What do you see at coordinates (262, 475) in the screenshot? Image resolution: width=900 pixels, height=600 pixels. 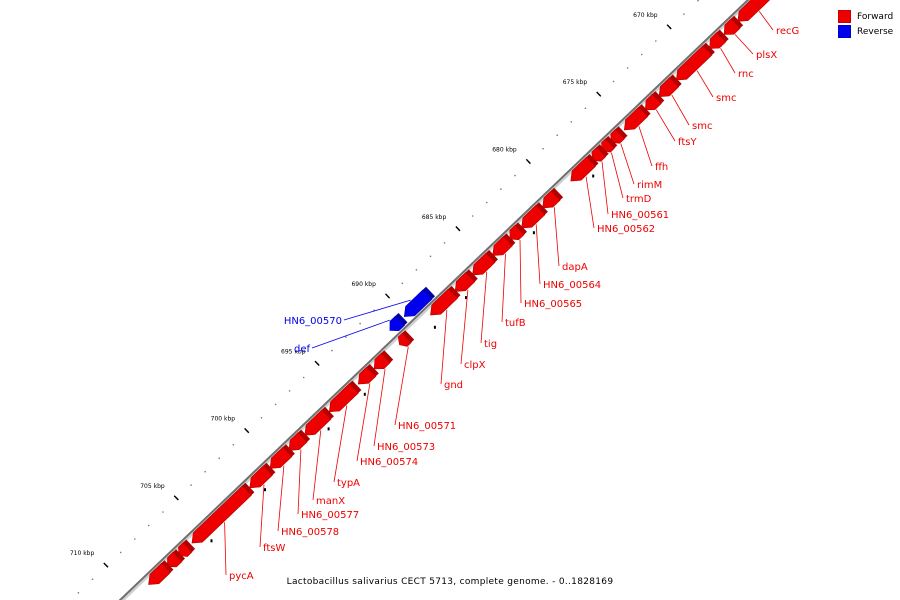 I see `gene-arrow-ftsw` at bounding box center [262, 475].